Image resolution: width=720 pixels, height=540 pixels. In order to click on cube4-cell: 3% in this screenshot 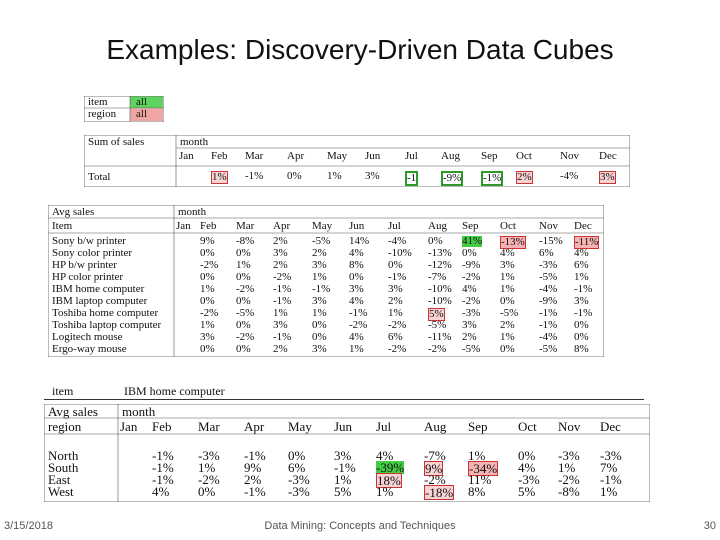, I will do `click(343, 455)`.